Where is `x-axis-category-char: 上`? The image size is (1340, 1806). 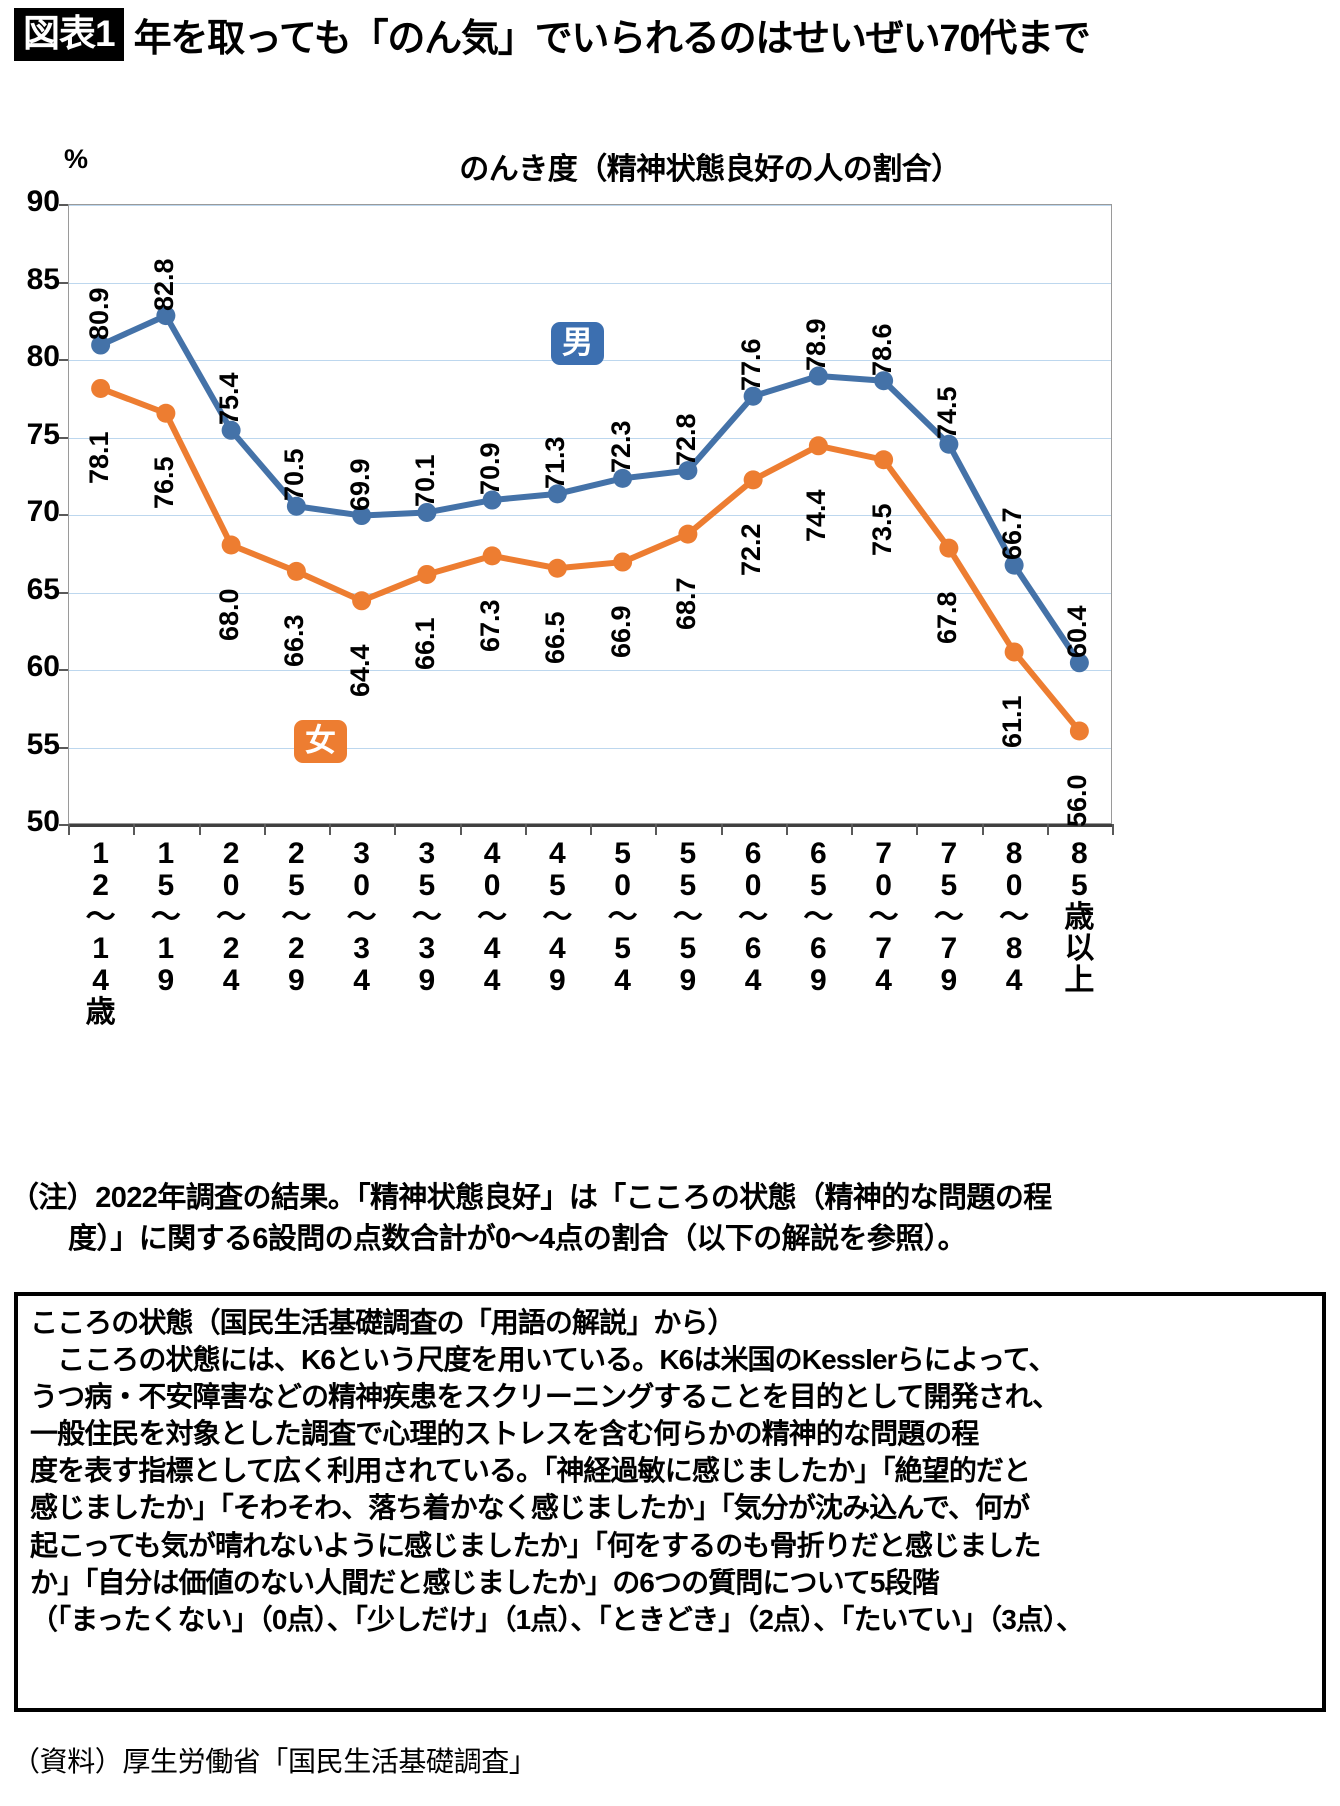
x-axis-category-char: 上 is located at coordinates (1079, 981).